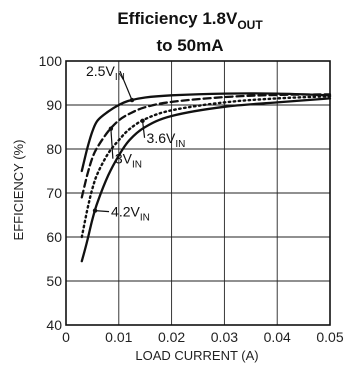 This screenshot has width=347, height=370. What do you see at coordinates (329, 337) in the screenshot?
I see `x-tick-label: 0.05` at bounding box center [329, 337].